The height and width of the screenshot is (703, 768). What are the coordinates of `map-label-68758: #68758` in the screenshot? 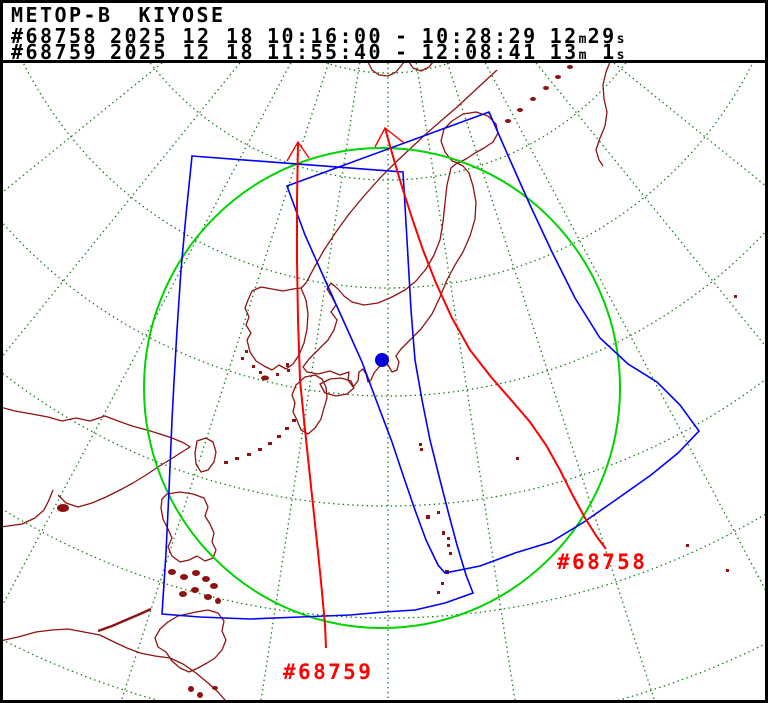 It's located at (602, 562).